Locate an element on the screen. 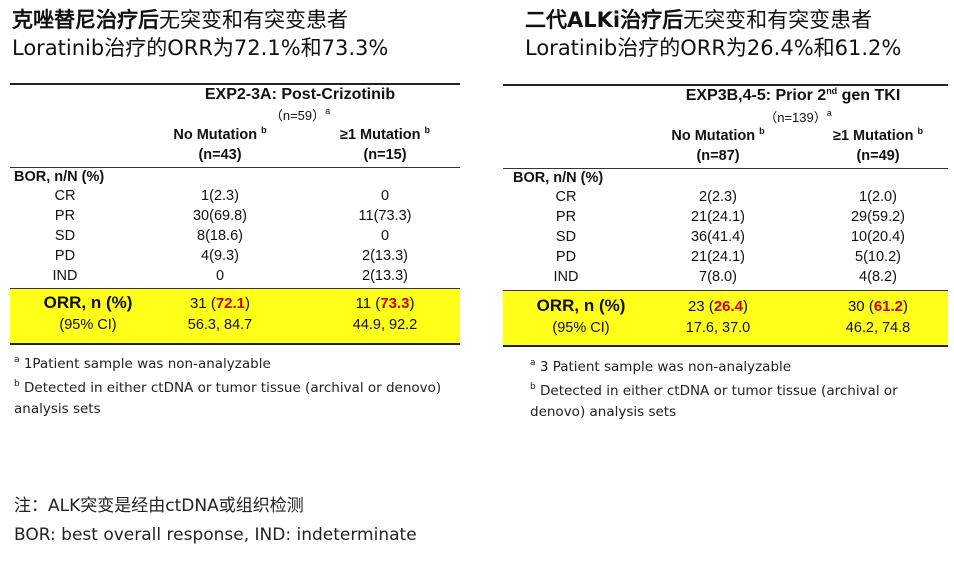 The height and width of the screenshot is (563, 954). left-col2-n: (n=15) is located at coordinates (385, 155).